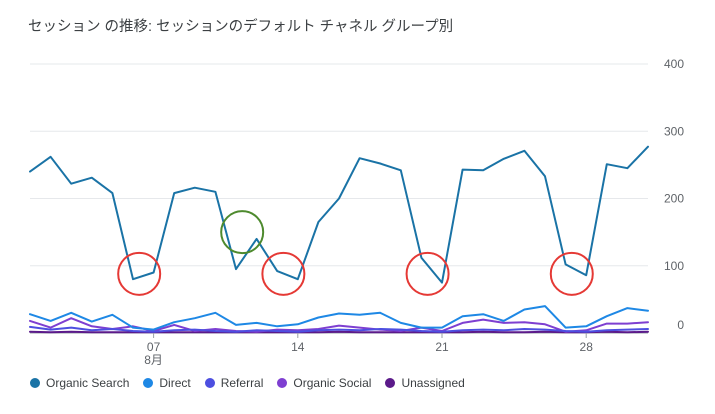 This screenshot has height=414, width=715. What do you see at coordinates (587, 347) in the screenshot?
I see `x-tick-label: 28` at bounding box center [587, 347].